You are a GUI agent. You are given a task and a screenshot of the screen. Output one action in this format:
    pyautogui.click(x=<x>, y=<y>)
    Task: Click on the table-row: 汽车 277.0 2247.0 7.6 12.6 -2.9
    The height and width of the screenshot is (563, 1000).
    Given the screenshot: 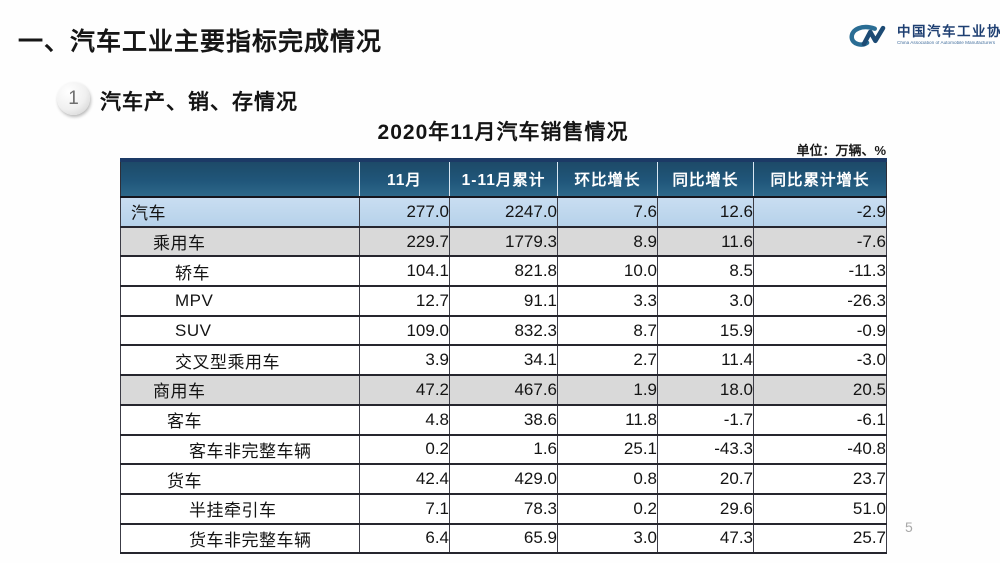 What is the action you would take?
    pyautogui.click(x=503, y=212)
    